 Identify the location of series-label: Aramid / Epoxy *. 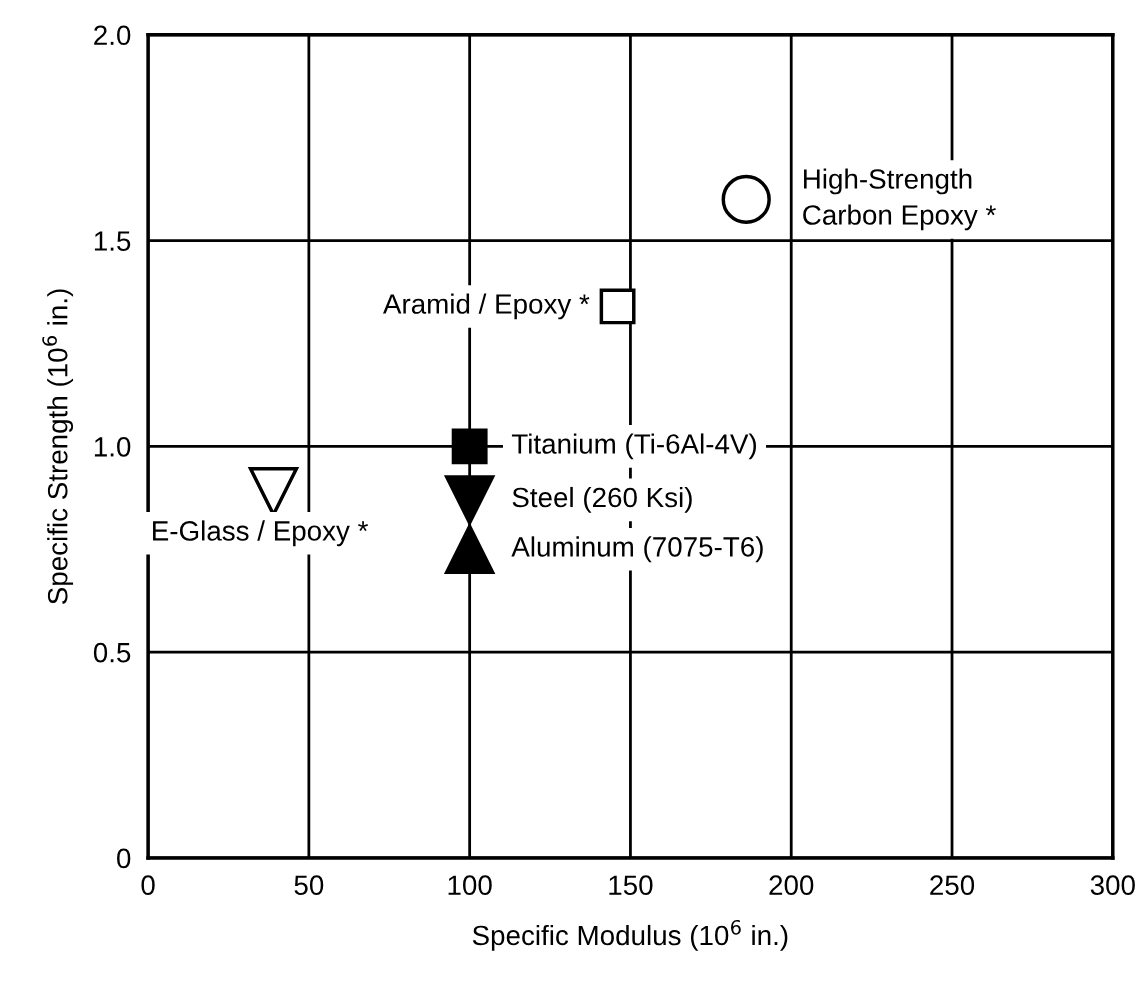
(486, 306).